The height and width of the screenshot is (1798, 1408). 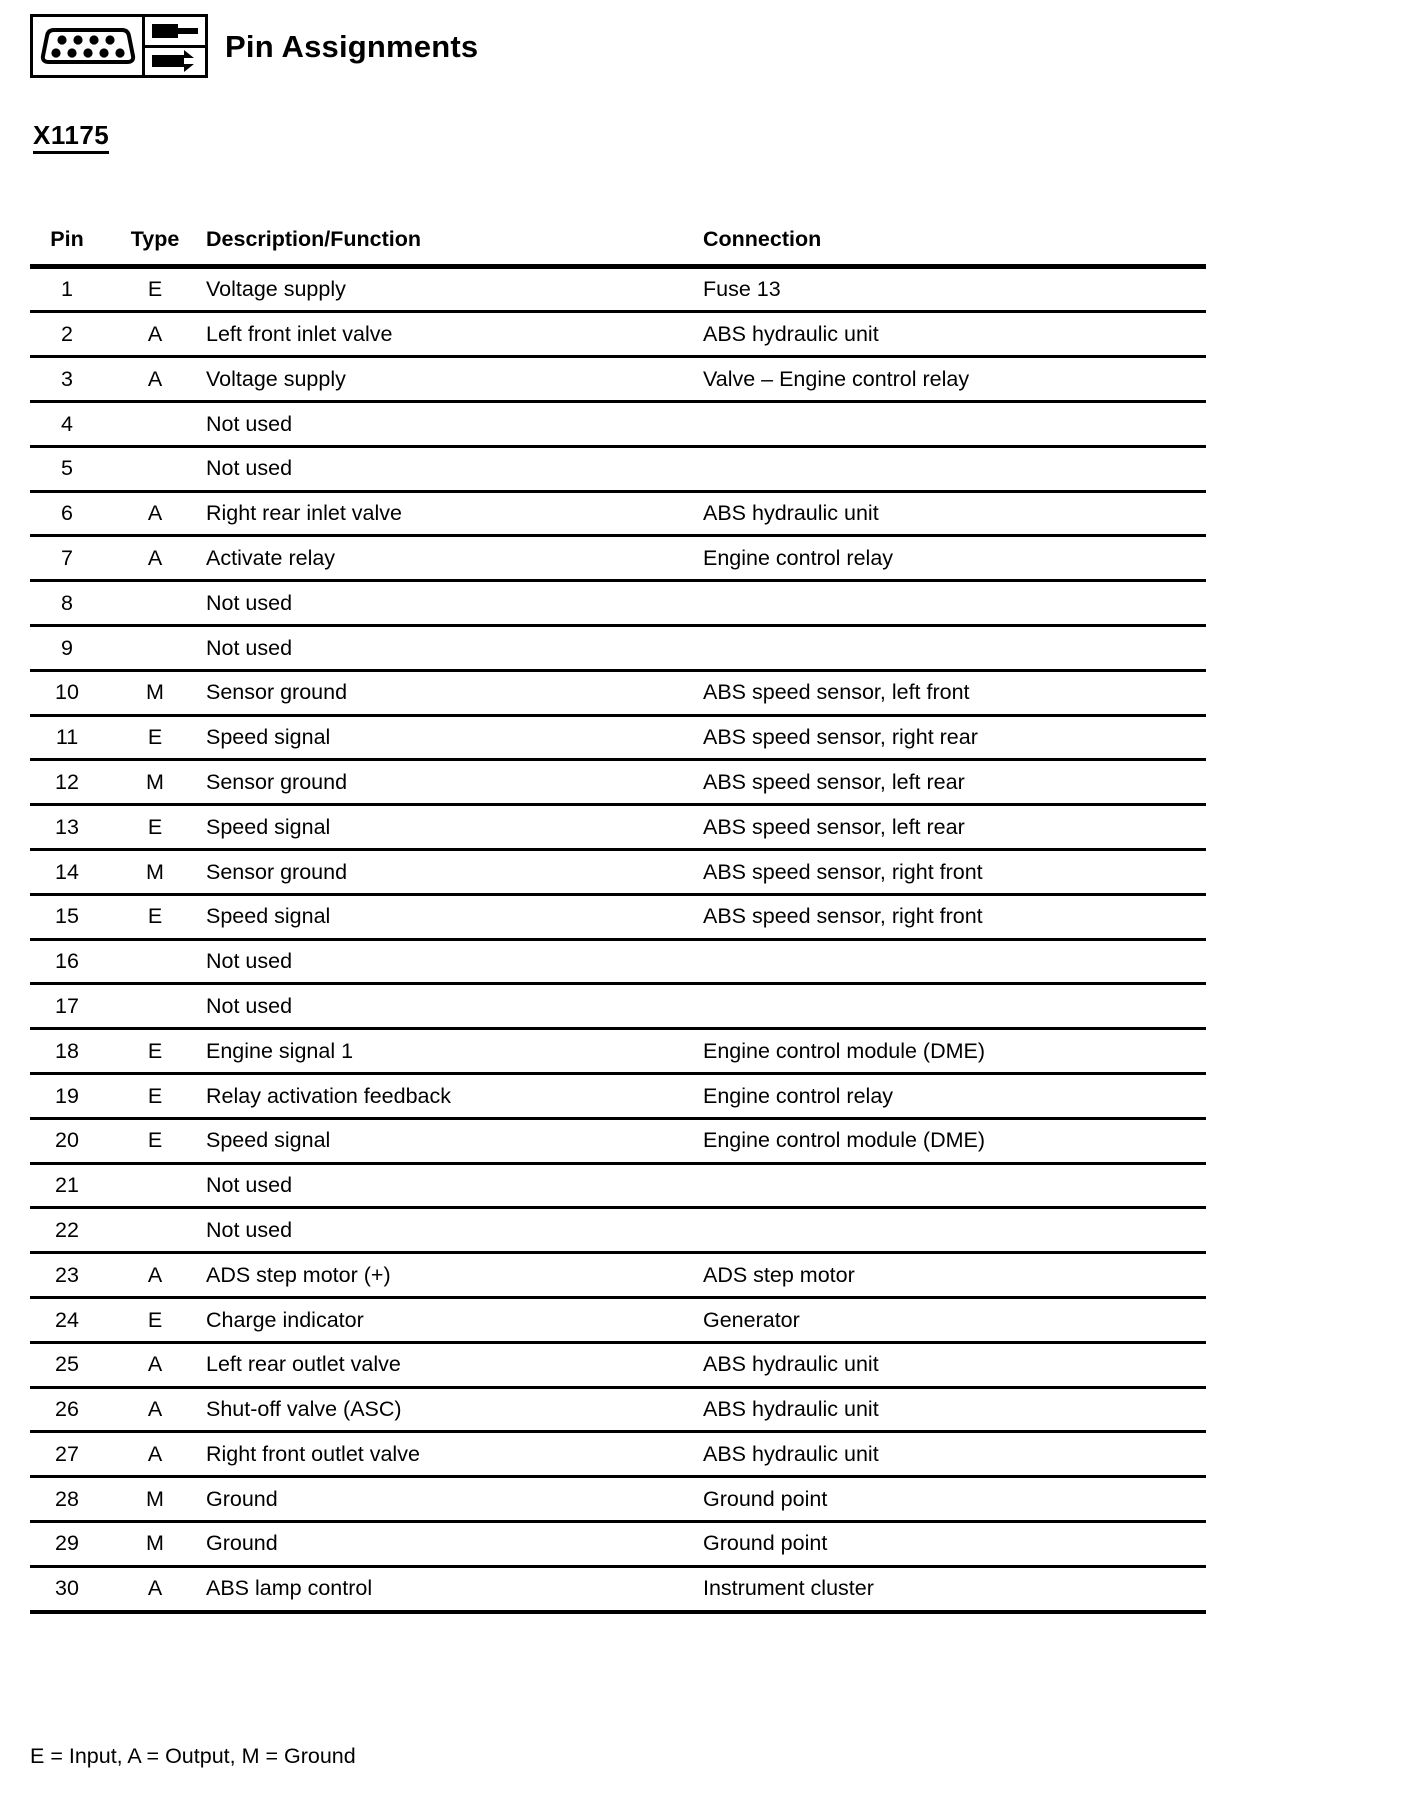 What do you see at coordinates (454, 559) in the screenshot?
I see `cell-description: Activate relay` at bounding box center [454, 559].